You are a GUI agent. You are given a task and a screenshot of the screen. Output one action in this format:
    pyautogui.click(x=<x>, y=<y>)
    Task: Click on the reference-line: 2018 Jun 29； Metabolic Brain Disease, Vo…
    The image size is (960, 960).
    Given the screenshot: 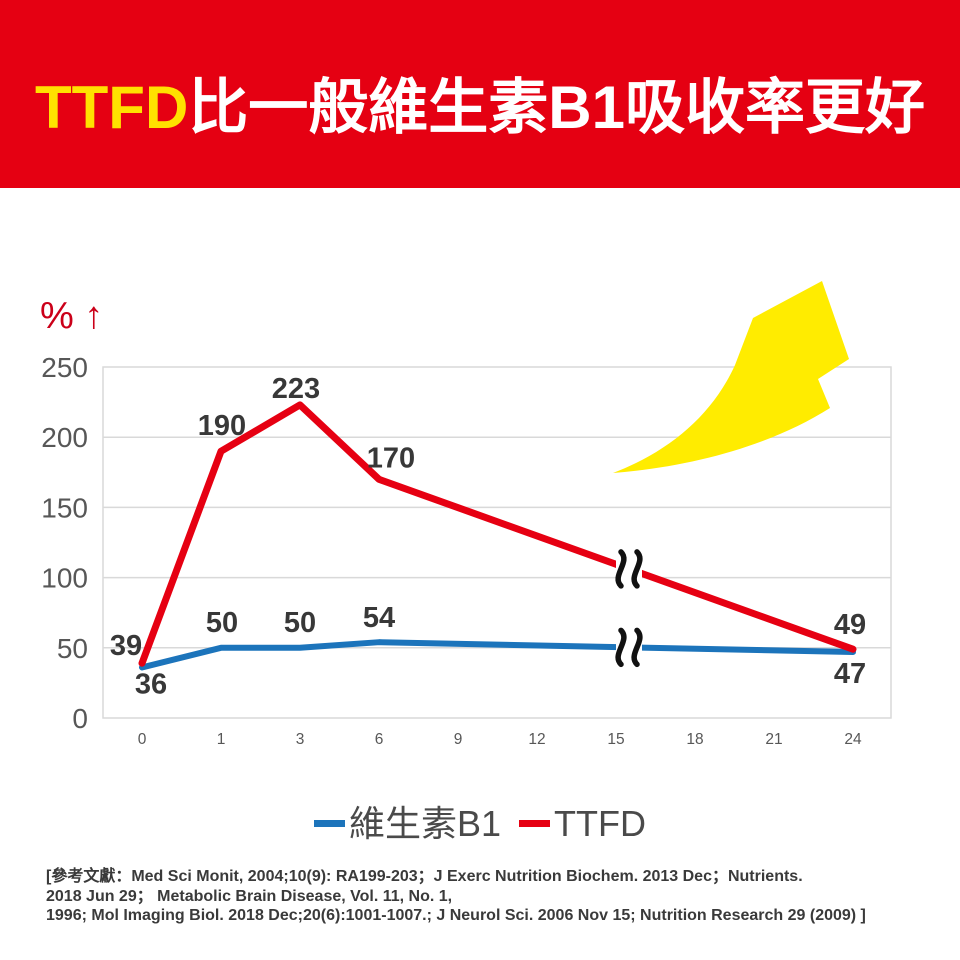 What is the action you would take?
    pyautogui.click(x=249, y=896)
    